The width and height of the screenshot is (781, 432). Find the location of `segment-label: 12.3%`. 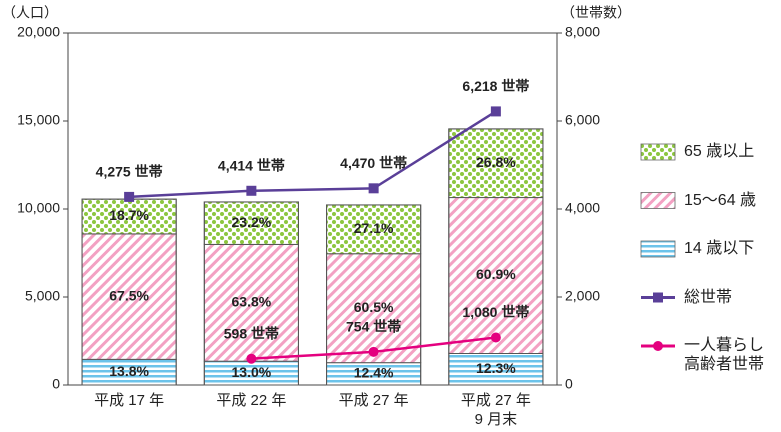

segment-label: 12.3% is located at coordinates (496, 368).